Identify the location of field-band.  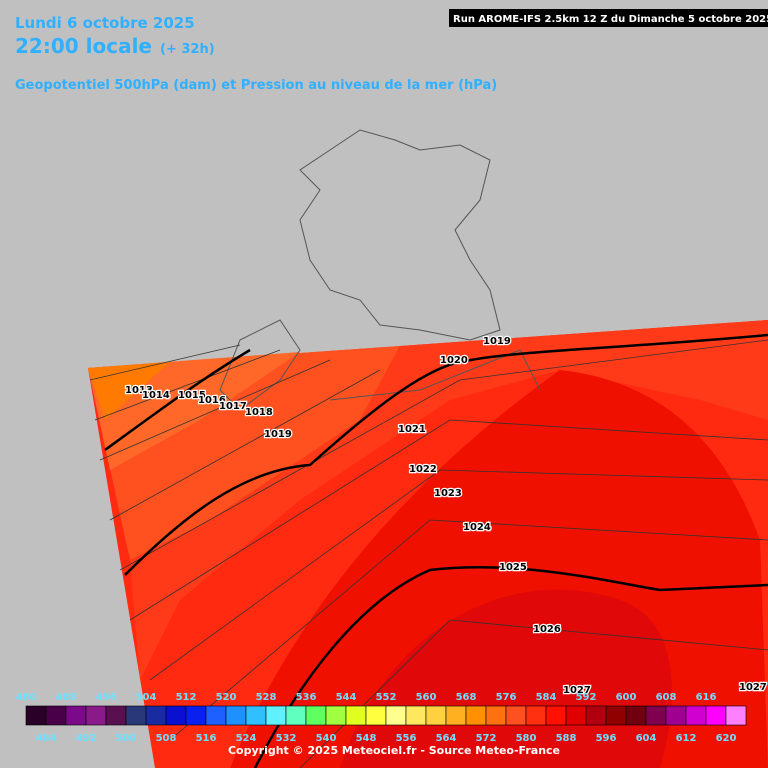
(129, 391).